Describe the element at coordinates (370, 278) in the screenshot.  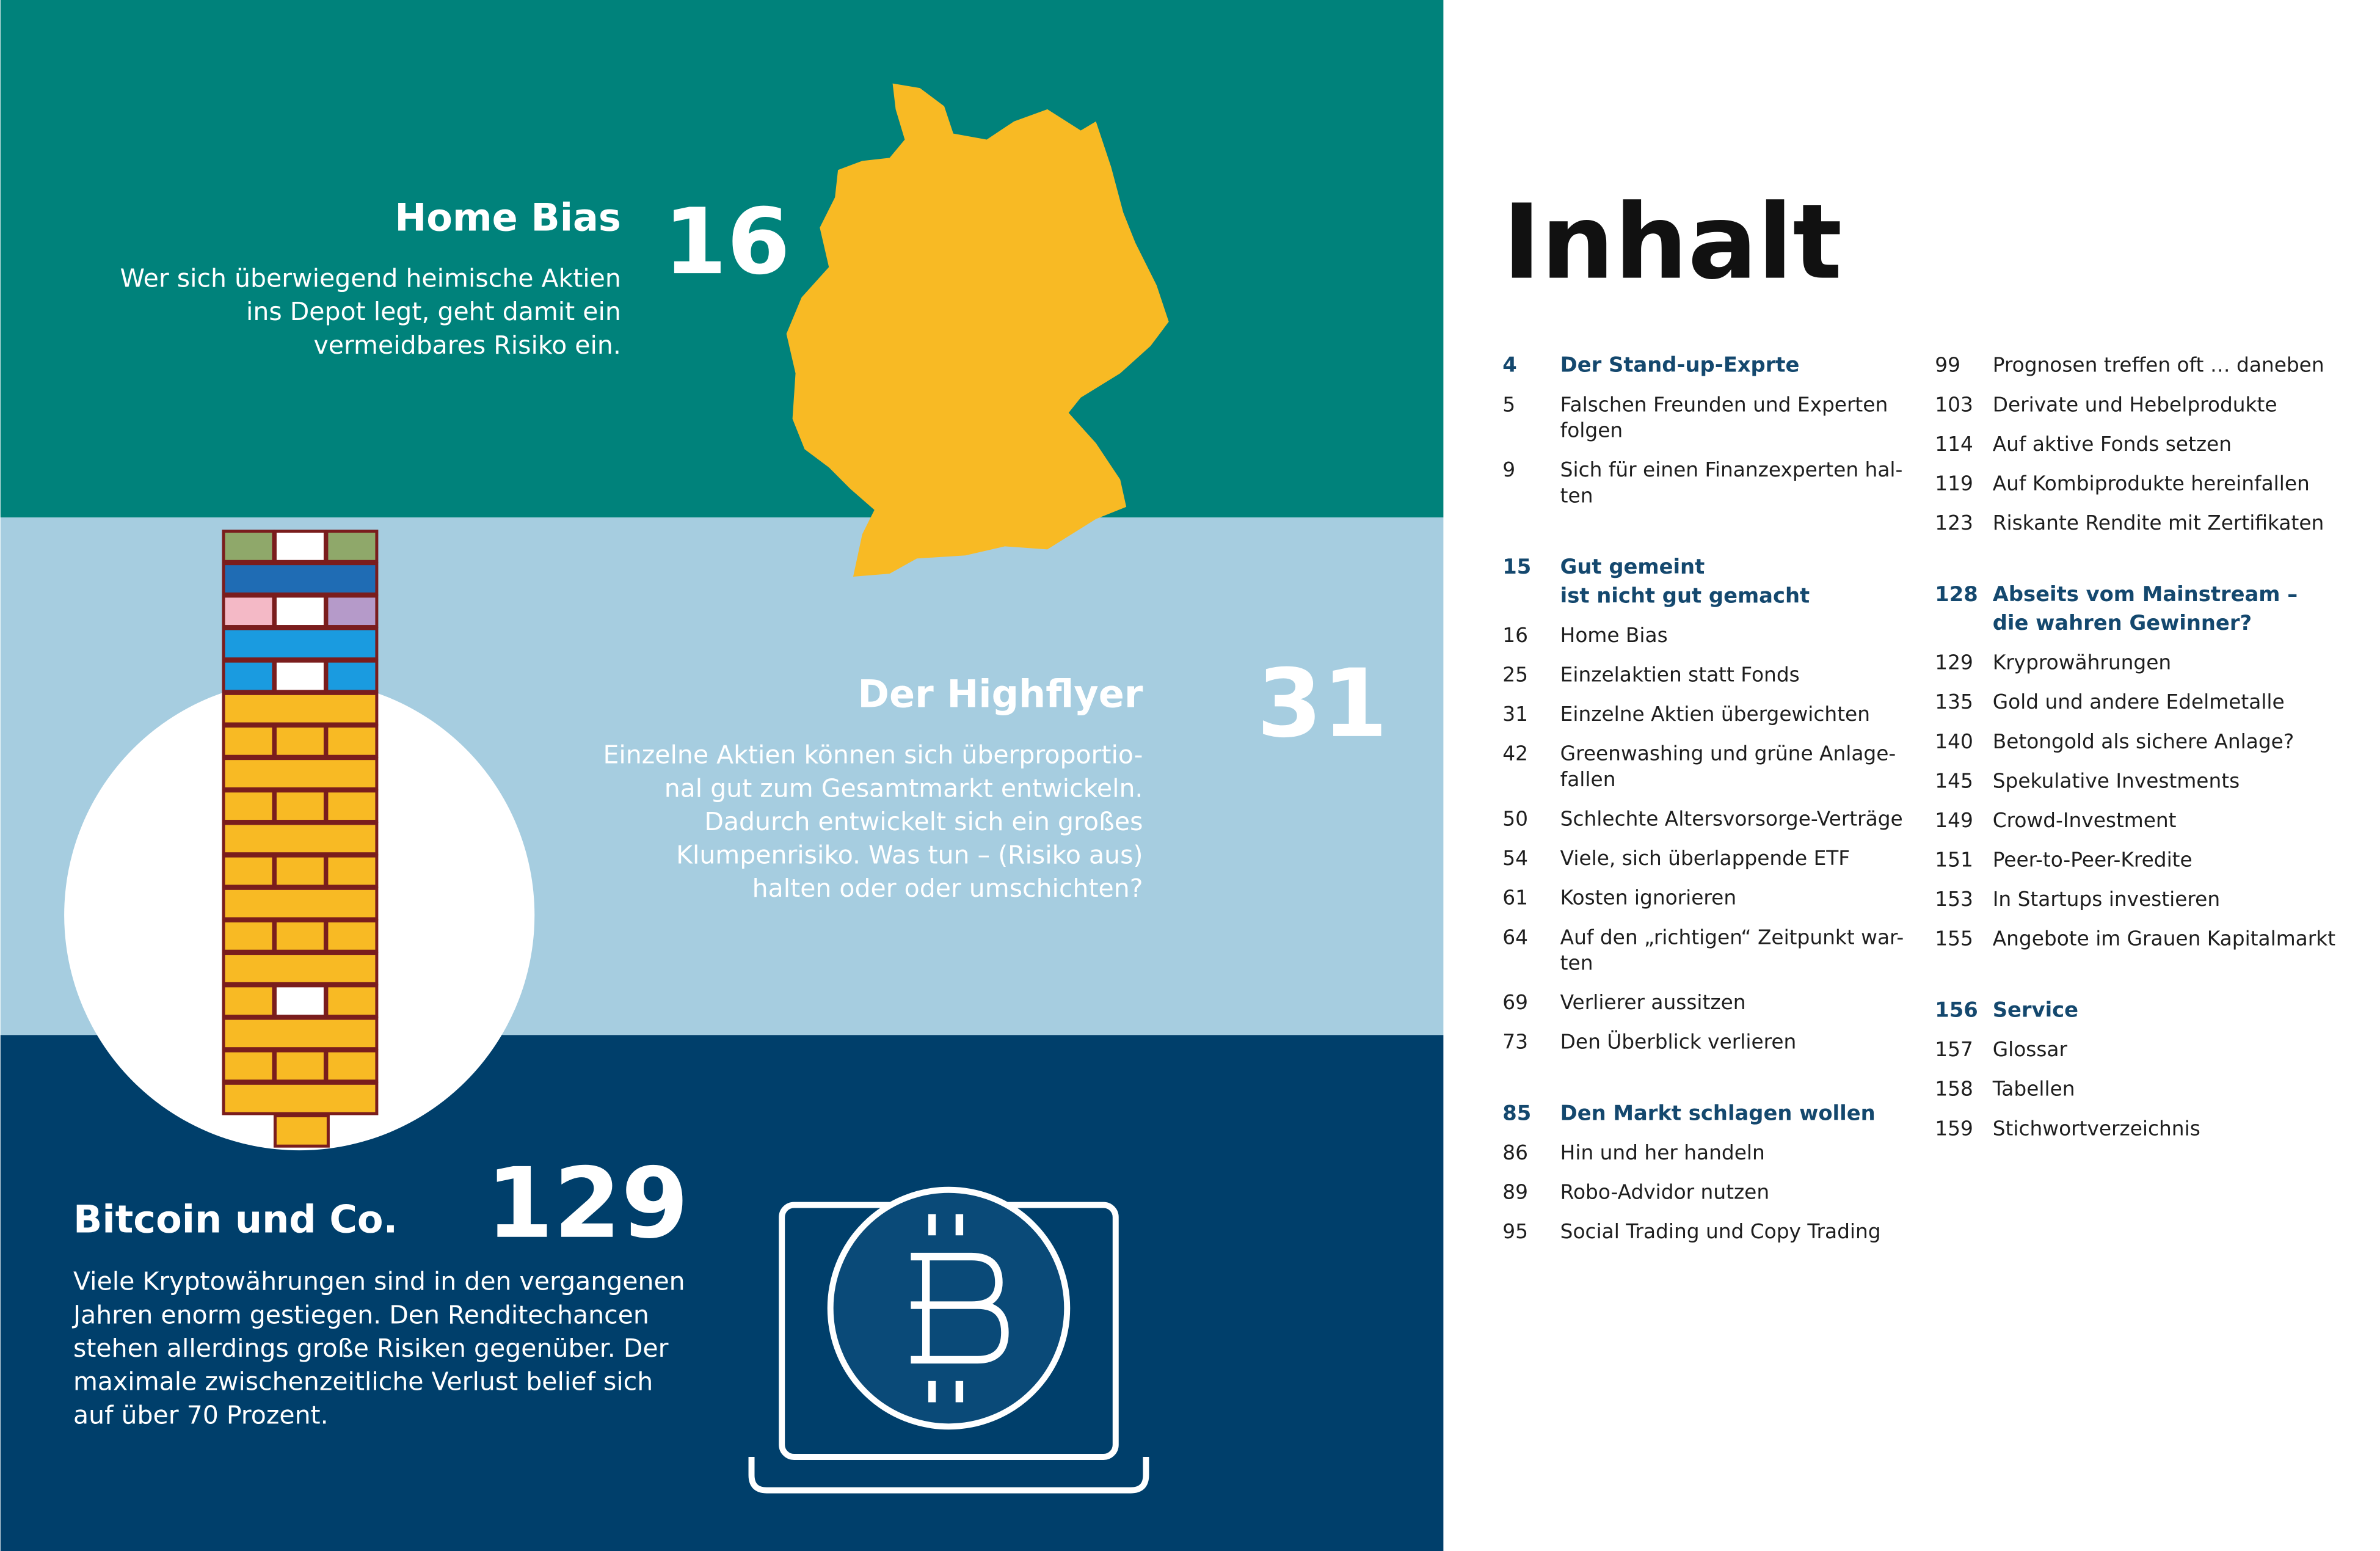
I see `panel-text: Wer sich überwiegend heimische Aktien` at that location.